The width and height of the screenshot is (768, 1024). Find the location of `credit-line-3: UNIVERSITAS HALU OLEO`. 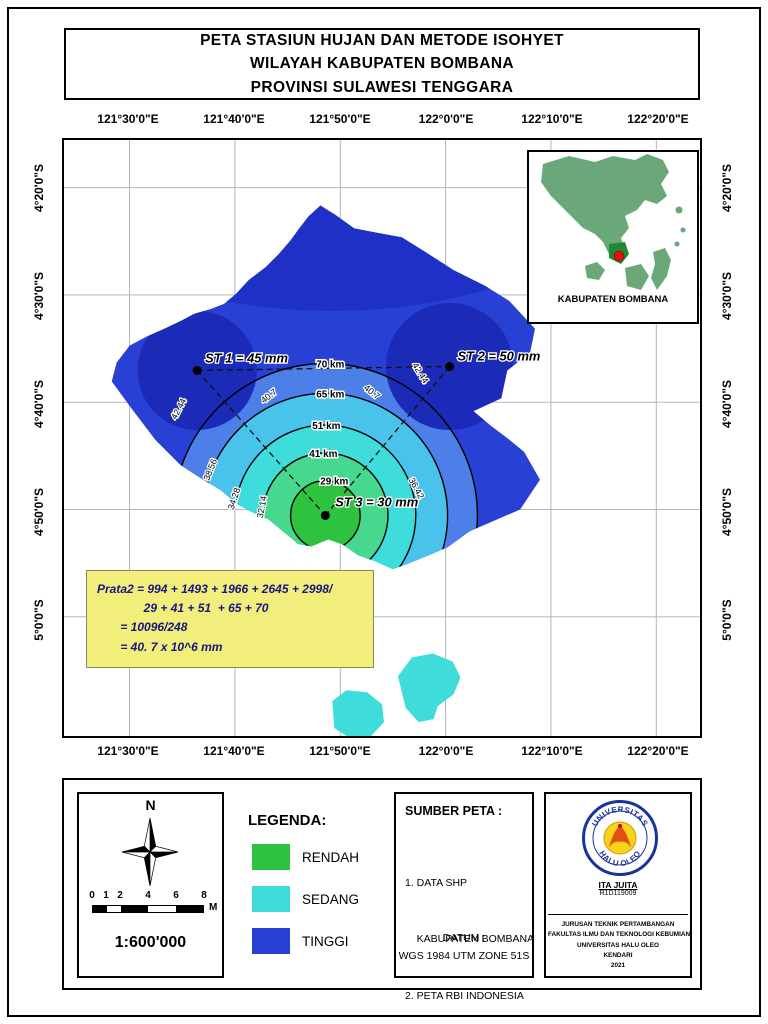

credit-line-3: UNIVERSITAS HALU OLEO is located at coordinates (618, 945).